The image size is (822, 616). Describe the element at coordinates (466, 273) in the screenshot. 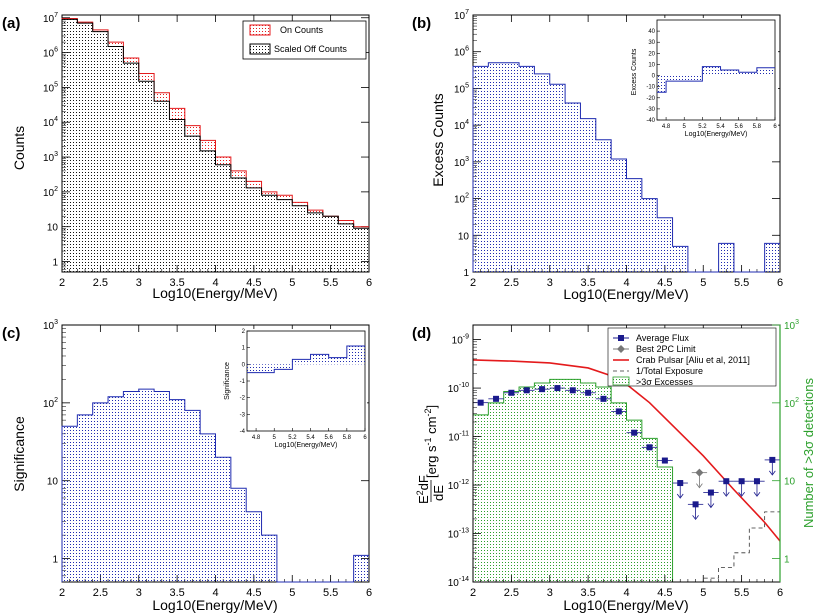

I see `y-tick-label: 1` at that location.